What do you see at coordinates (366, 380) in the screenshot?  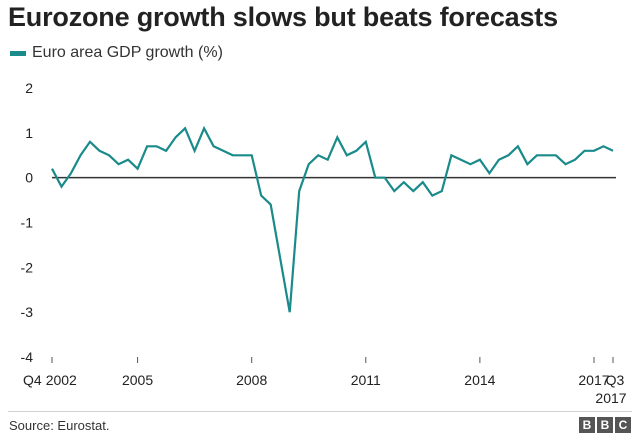 I see `x-tick-label: 2011` at bounding box center [366, 380].